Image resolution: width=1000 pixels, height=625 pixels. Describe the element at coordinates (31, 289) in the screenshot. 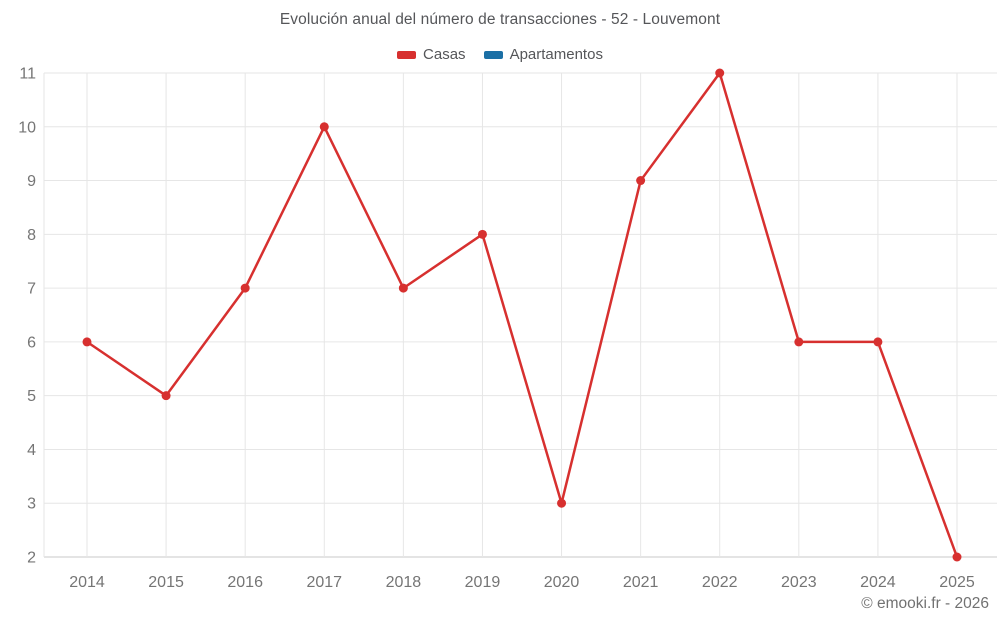

I see `y-tick-label: 7` at that location.